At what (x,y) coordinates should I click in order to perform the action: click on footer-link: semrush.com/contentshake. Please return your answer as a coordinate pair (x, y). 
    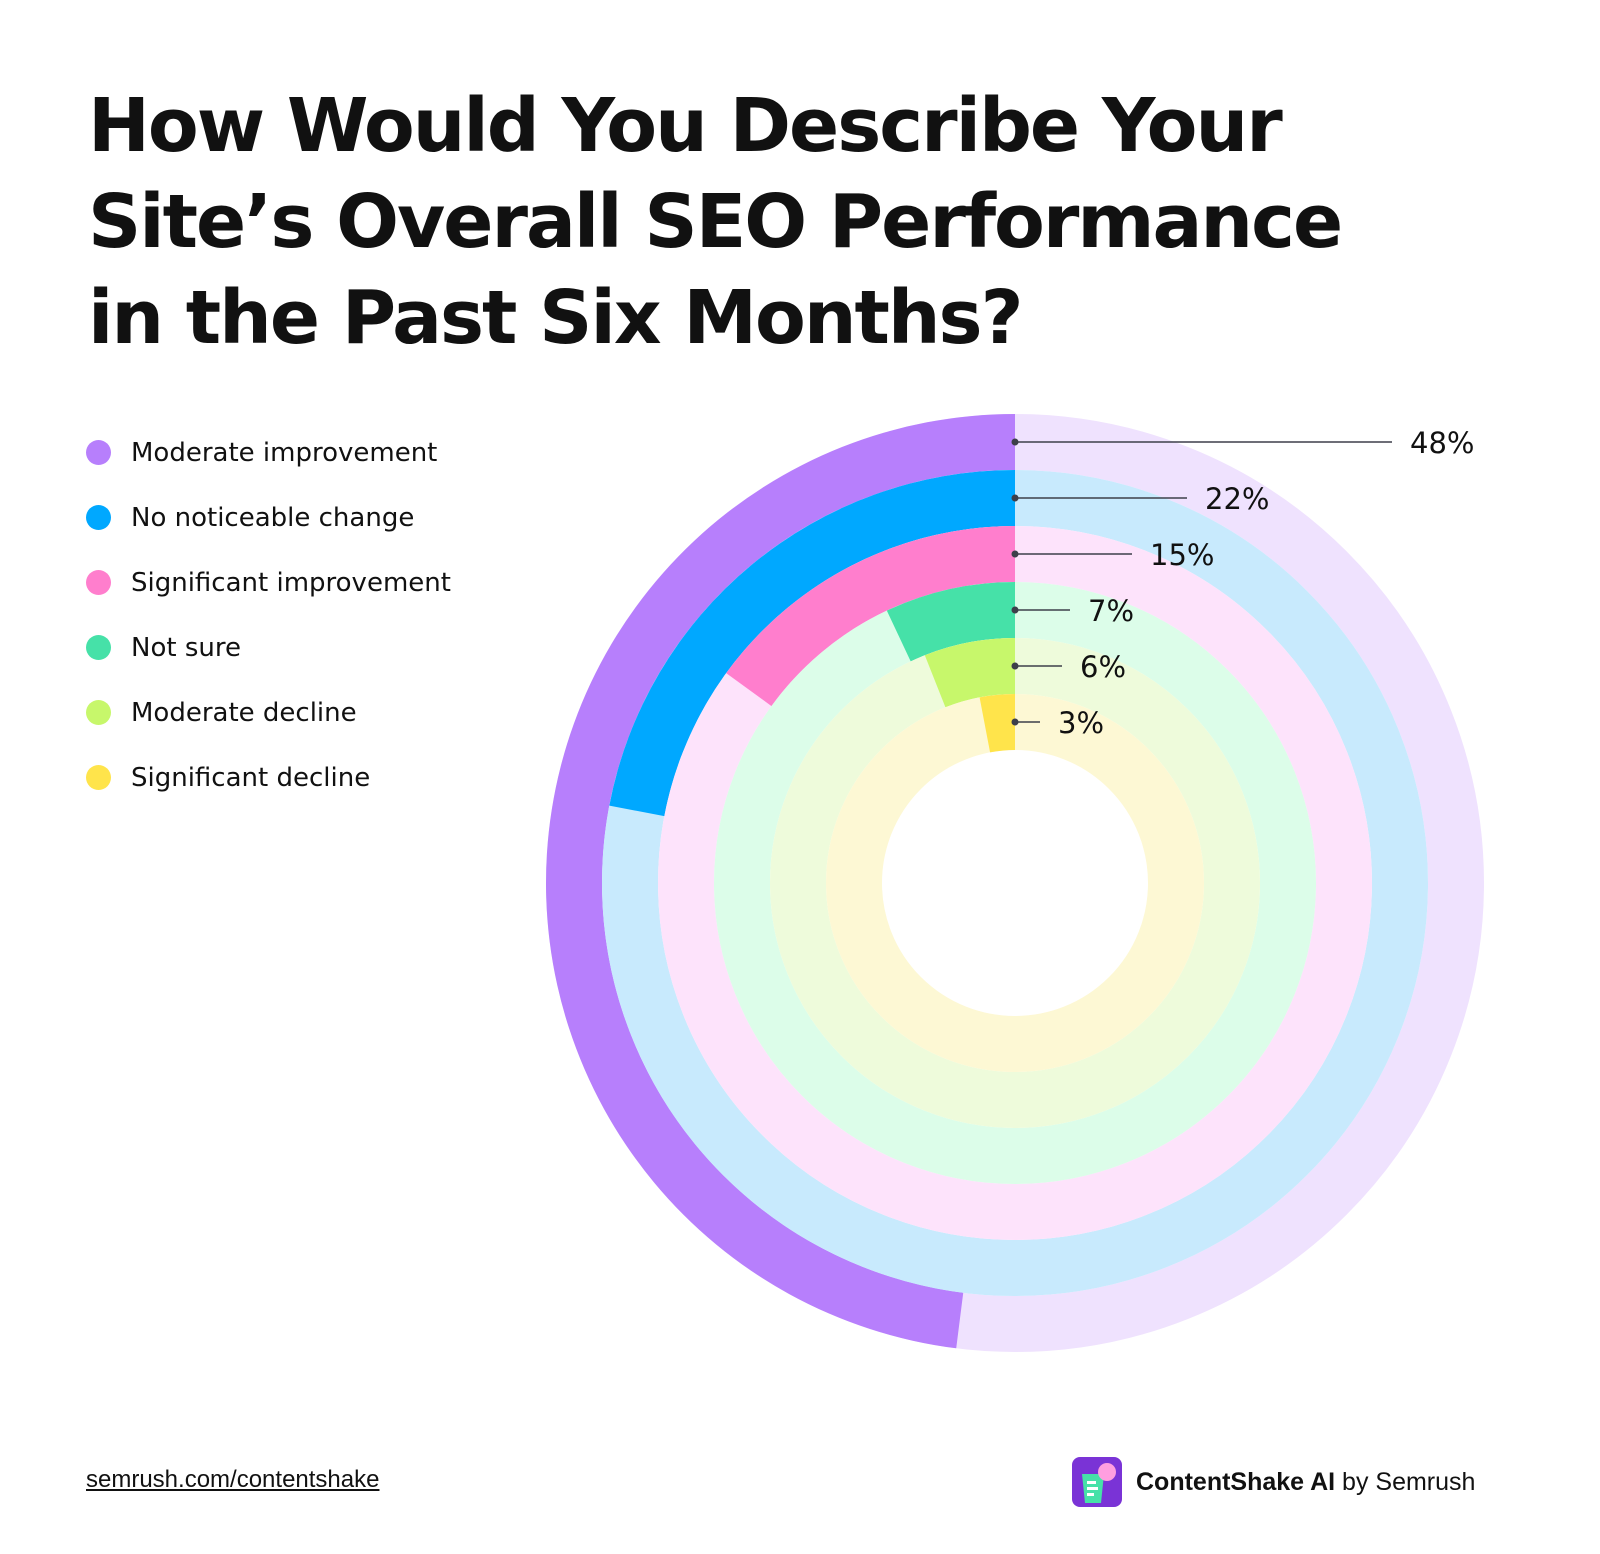
    Looking at the image, I should click on (233, 1479).